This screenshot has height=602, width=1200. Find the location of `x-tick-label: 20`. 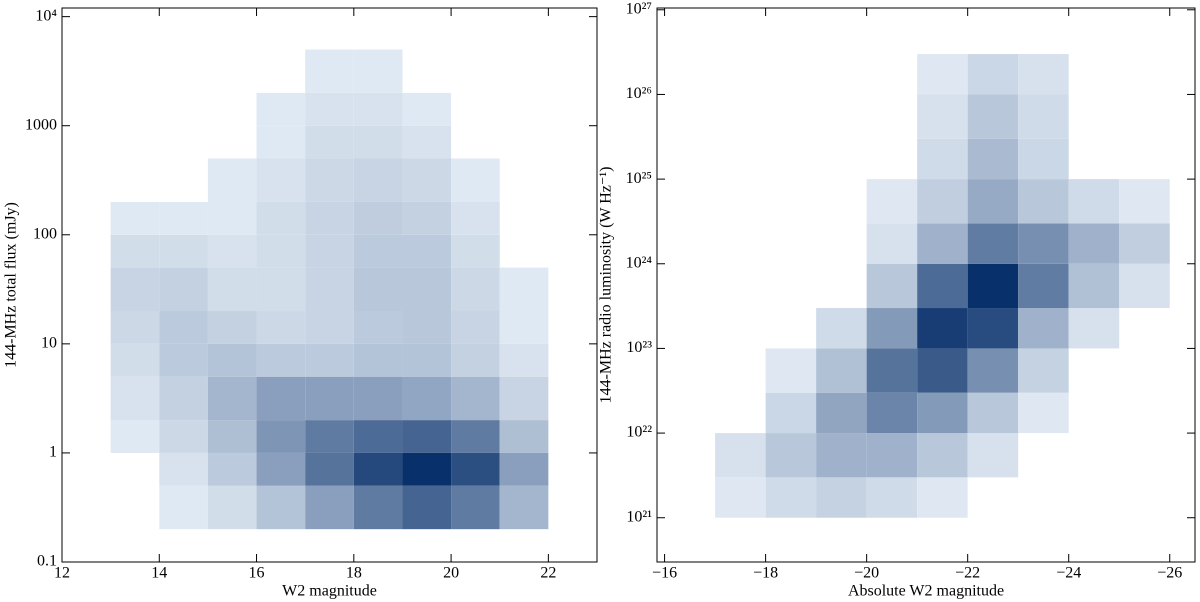

x-tick-label: 20 is located at coordinates (451, 573).